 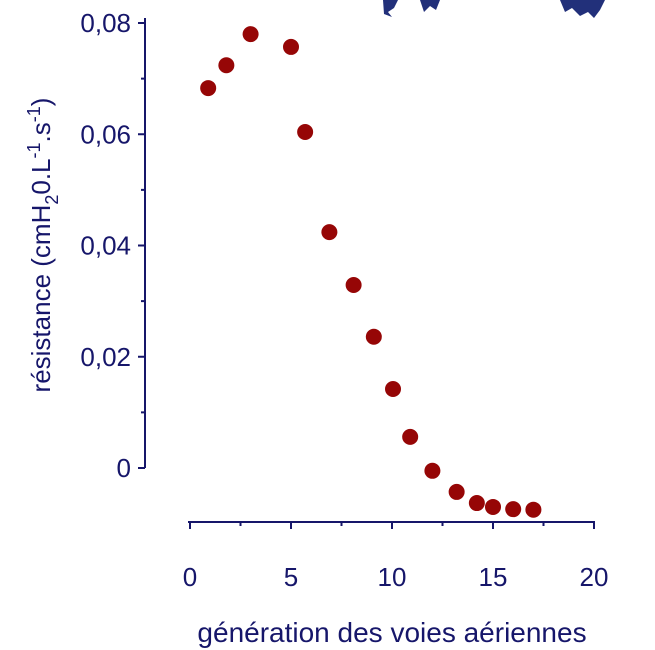 I want to click on x-tick-label: 20, so click(x=594, y=577).